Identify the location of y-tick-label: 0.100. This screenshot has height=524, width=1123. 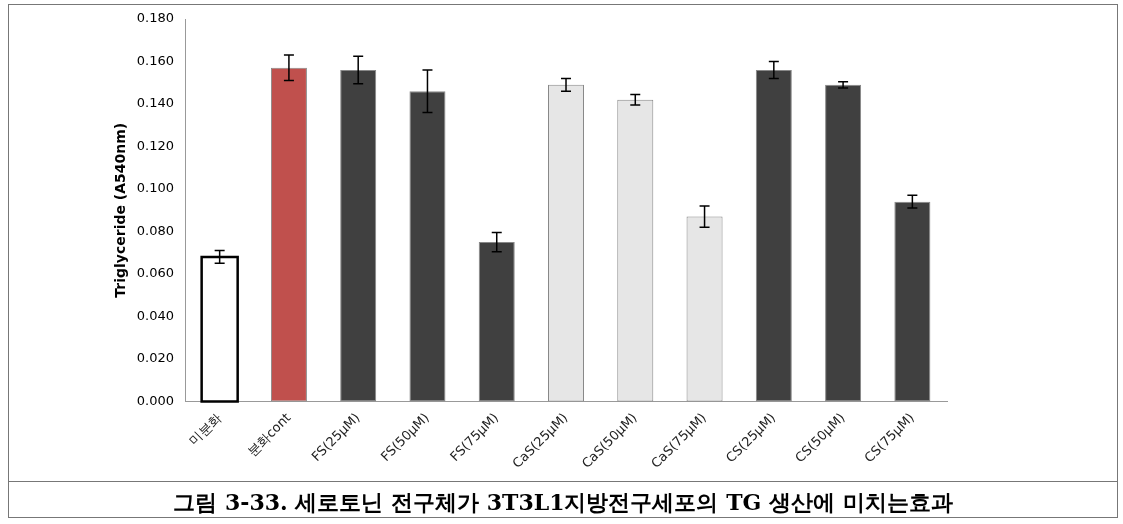
(155, 188).